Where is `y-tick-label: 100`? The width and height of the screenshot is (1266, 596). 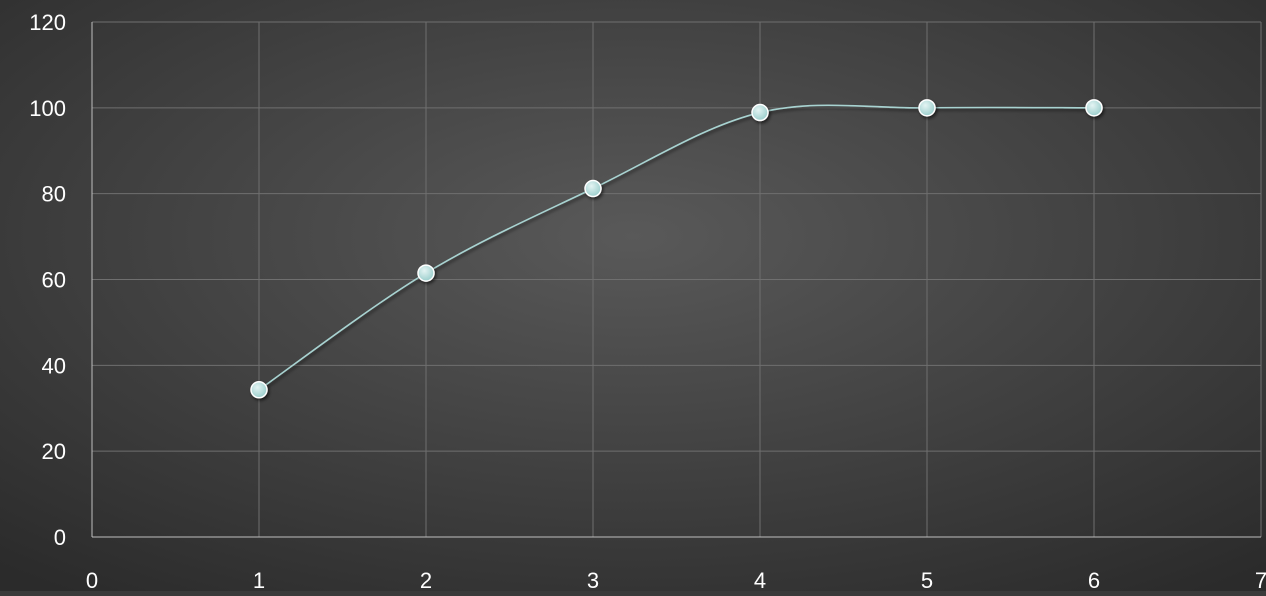 y-tick-label: 100 is located at coordinates (47, 108).